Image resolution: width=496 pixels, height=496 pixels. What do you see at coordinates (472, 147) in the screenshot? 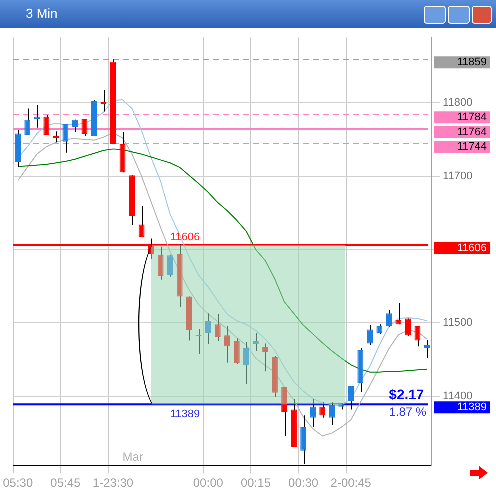
I see `ref-line-label: 11744` at bounding box center [472, 147].